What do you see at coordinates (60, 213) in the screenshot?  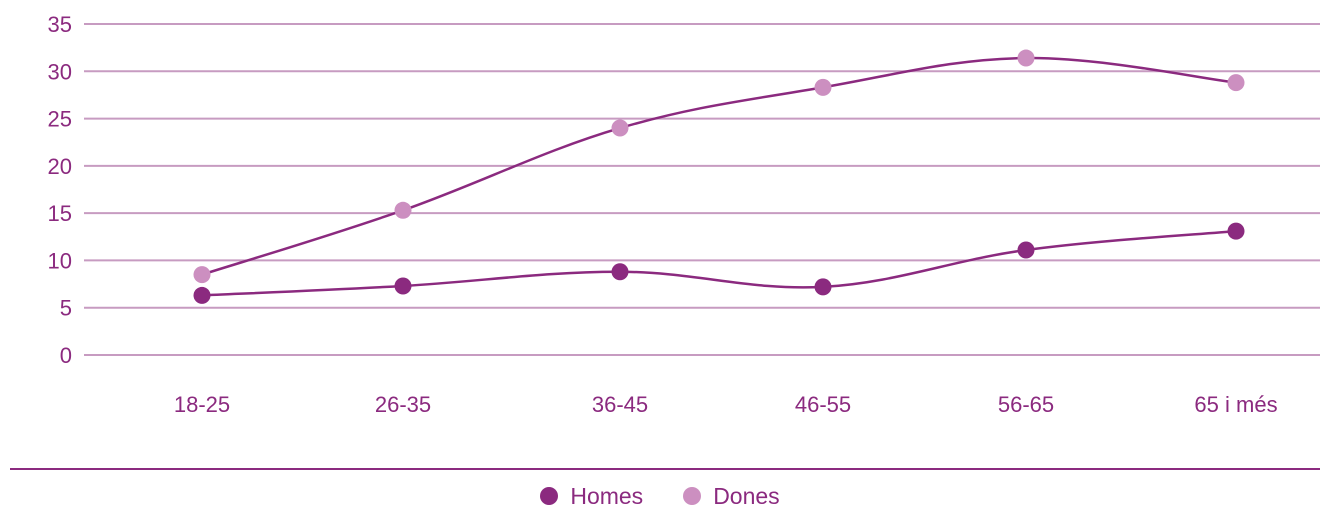 I see `y-tick-label: 15` at bounding box center [60, 213].